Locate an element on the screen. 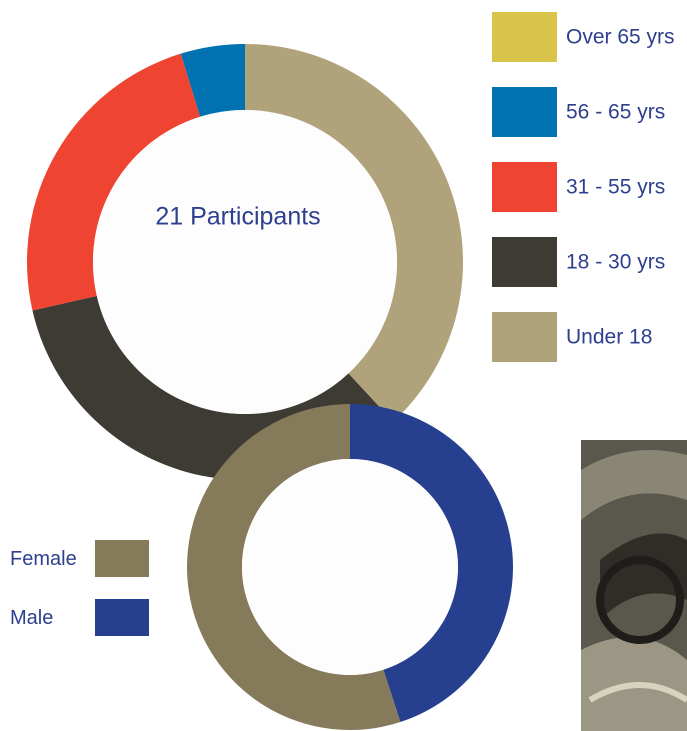 The width and height of the screenshot is (687, 731). legend-label: Under 18 is located at coordinates (609, 337).